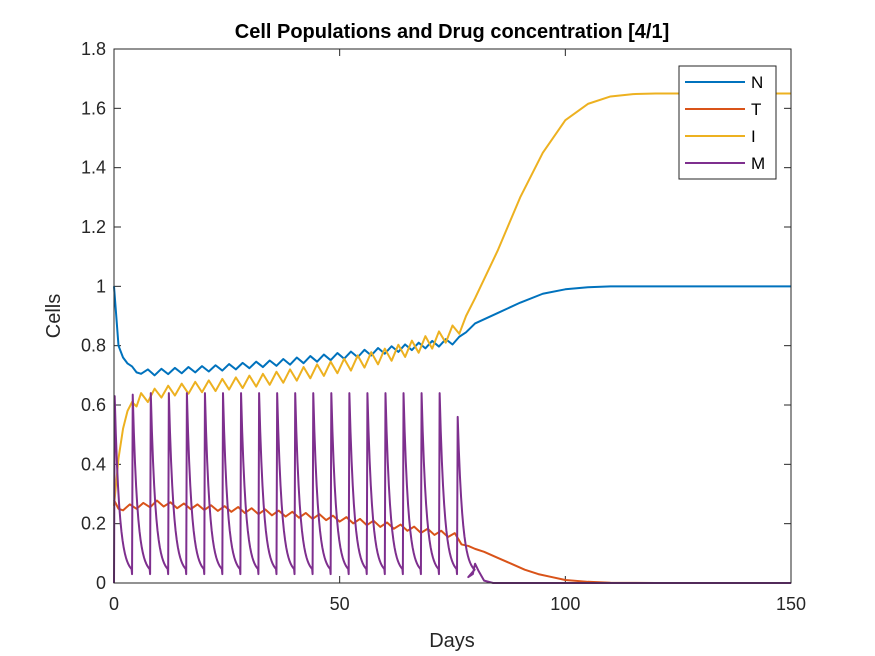 The width and height of the screenshot is (875, 656). Describe the element at coordinates (93, 227) in the screenshot. I see `y-tick-label: 1.2` at that location.